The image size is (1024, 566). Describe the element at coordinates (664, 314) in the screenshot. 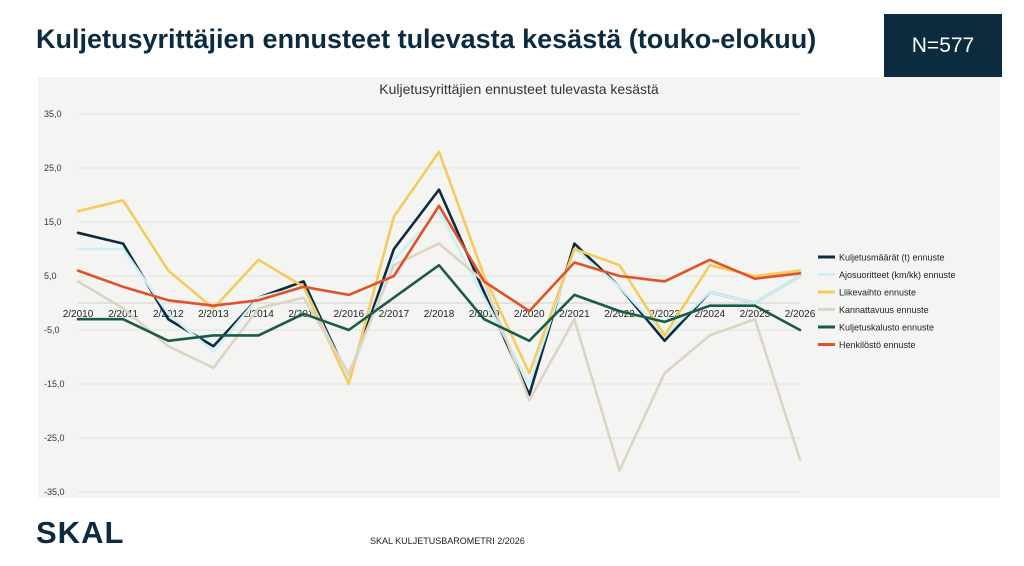

I see `x-tick-label: 2/2023` at that location.